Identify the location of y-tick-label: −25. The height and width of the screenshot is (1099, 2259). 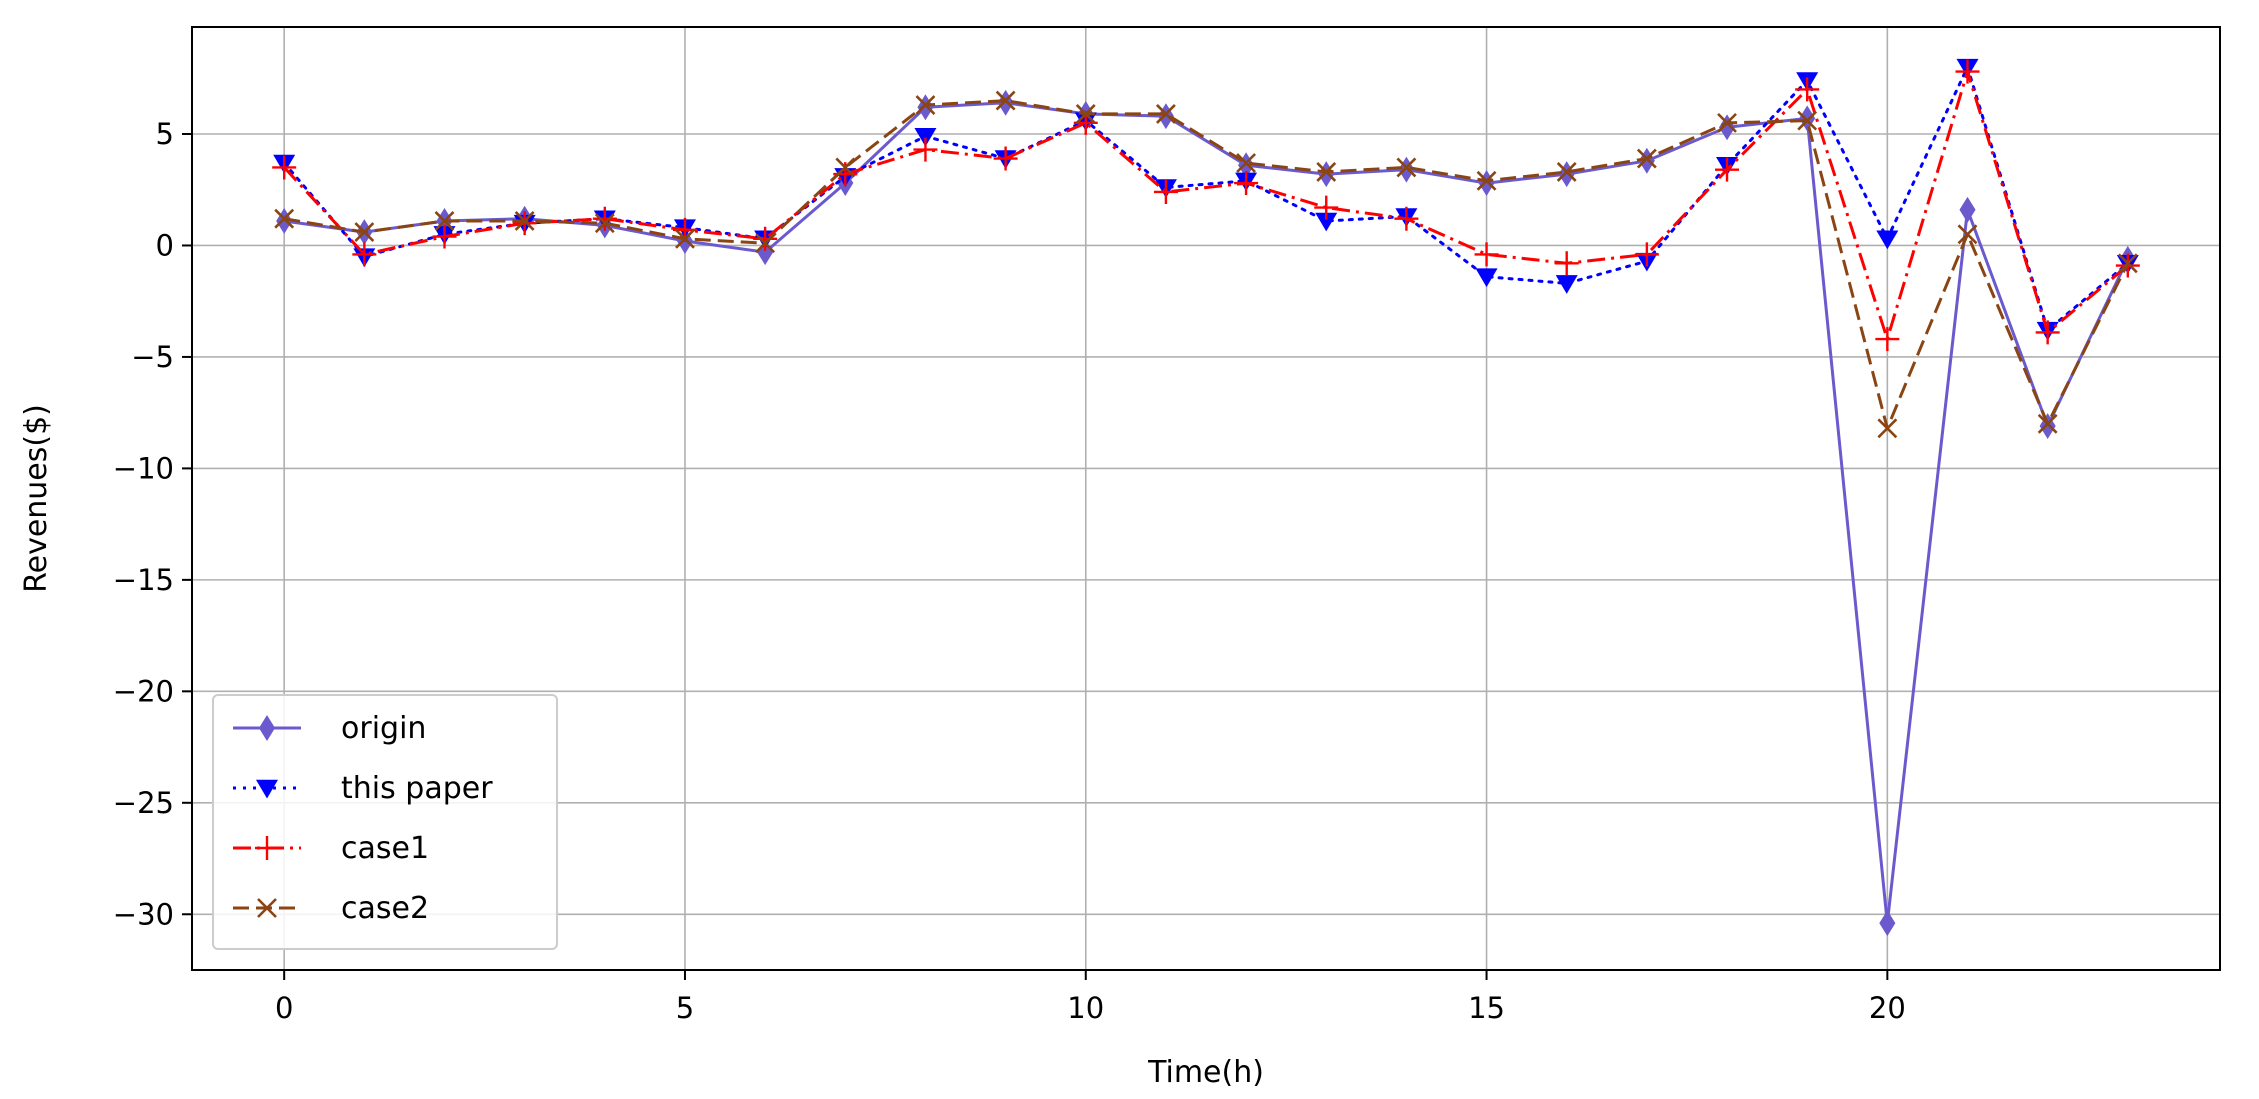
(143, 803).